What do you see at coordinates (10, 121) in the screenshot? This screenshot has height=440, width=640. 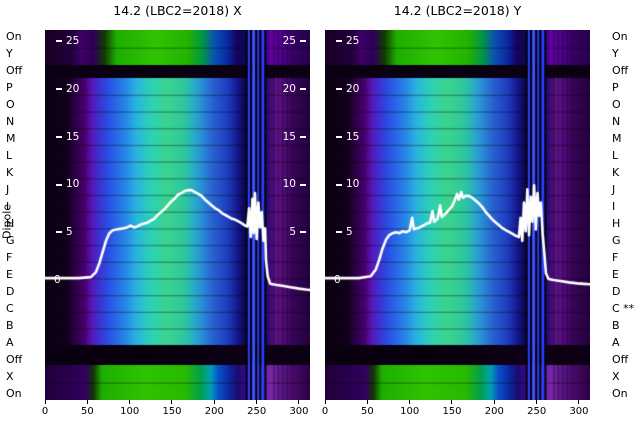 I see `row-label: N` at bounding box center [10, 121].